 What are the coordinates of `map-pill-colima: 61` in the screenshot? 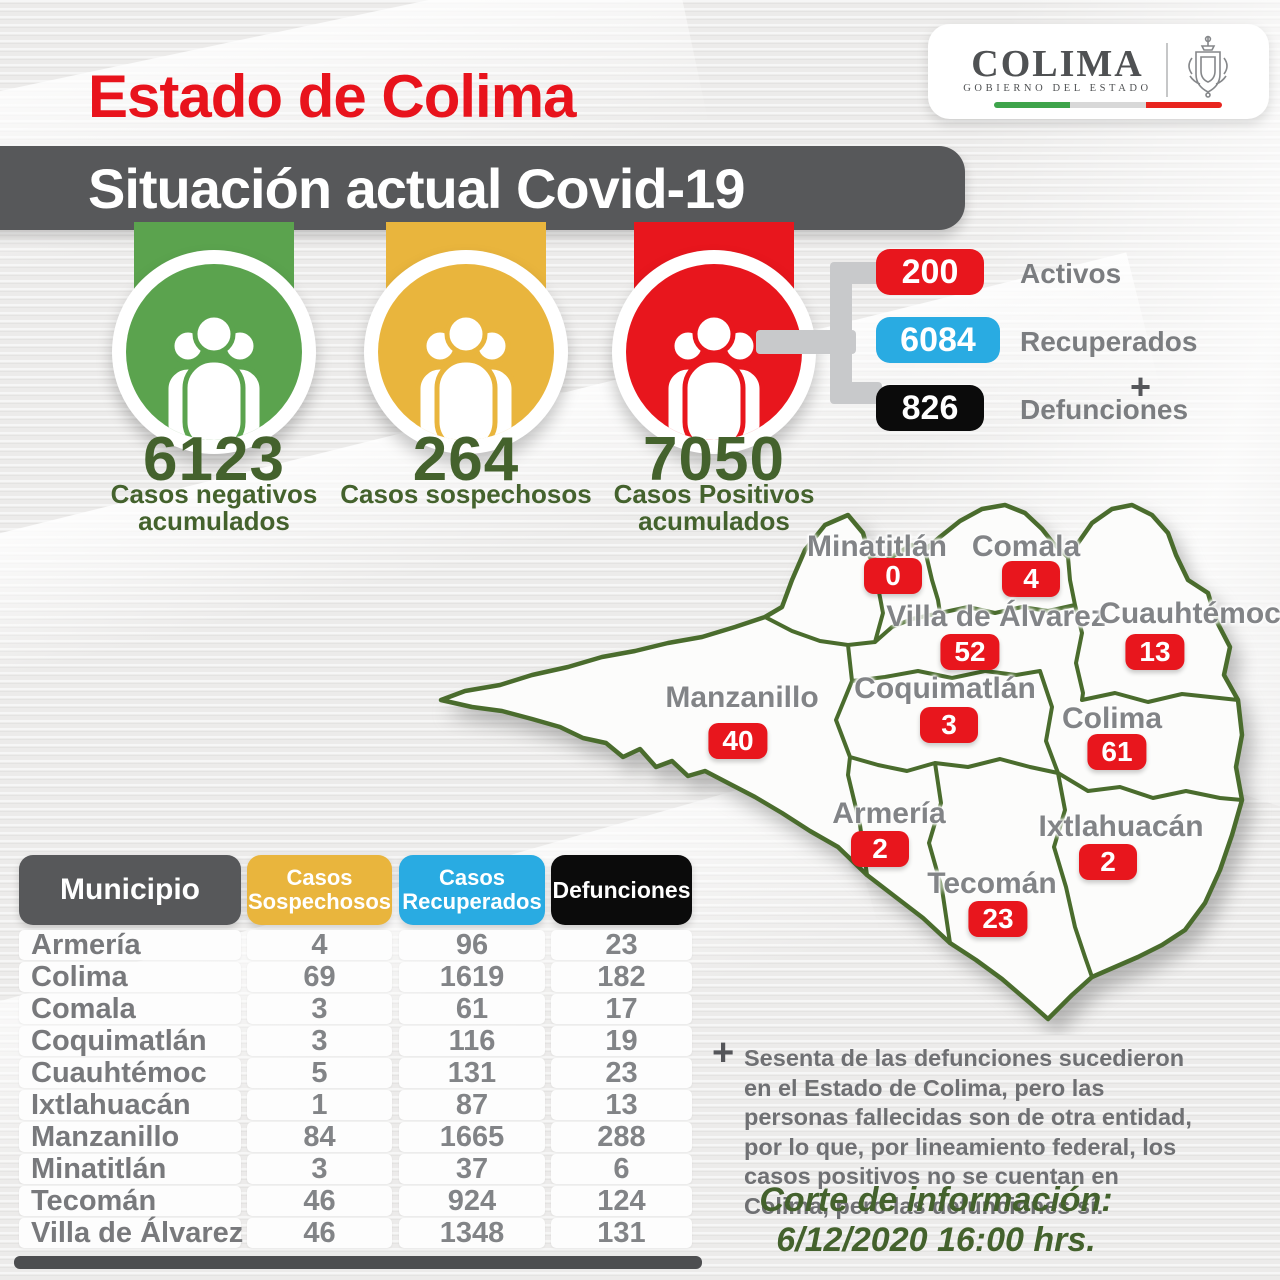 It's located at (1117, 752).